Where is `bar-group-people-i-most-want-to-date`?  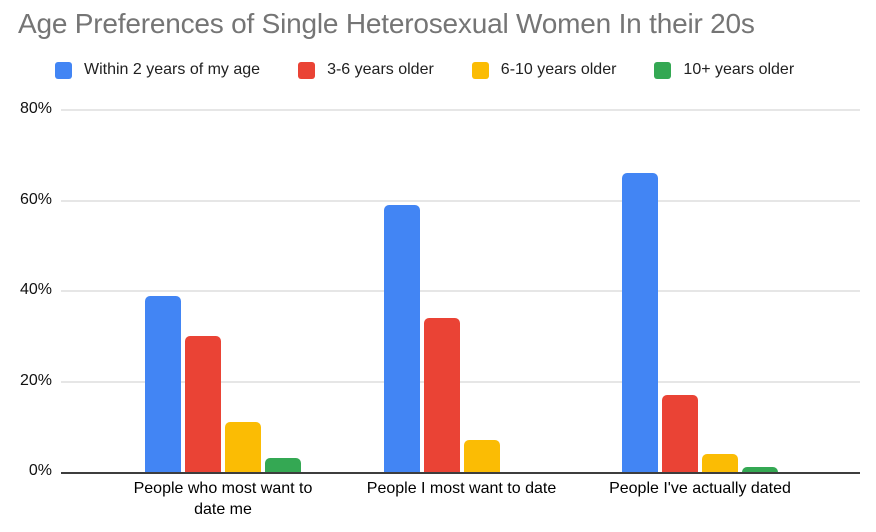 bar-group-people-i-most-want-to-date is located at coordinates (461, 338).